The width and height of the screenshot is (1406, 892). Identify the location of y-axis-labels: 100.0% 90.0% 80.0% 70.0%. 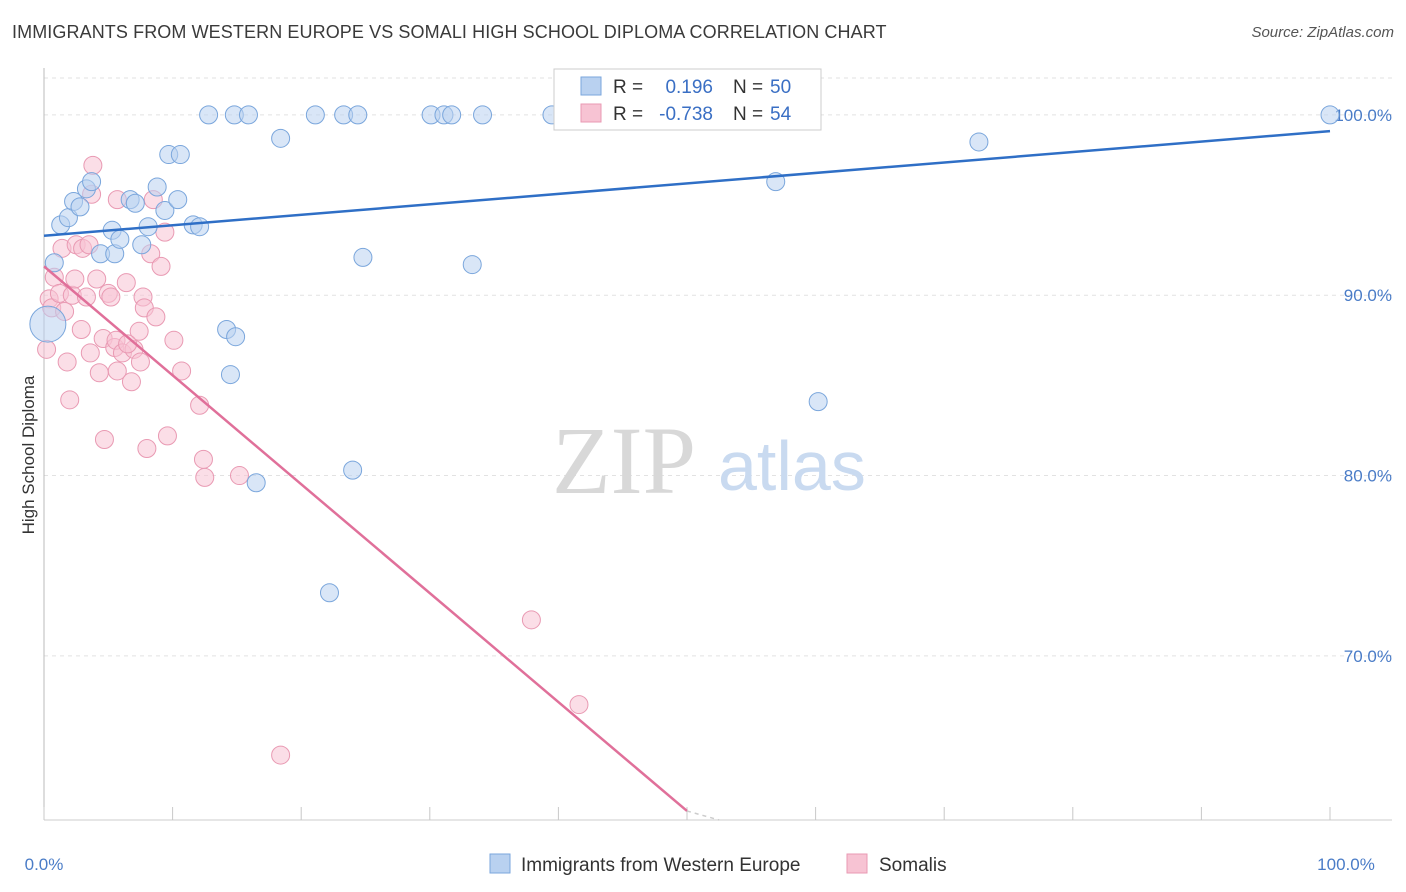
(1363, 386).